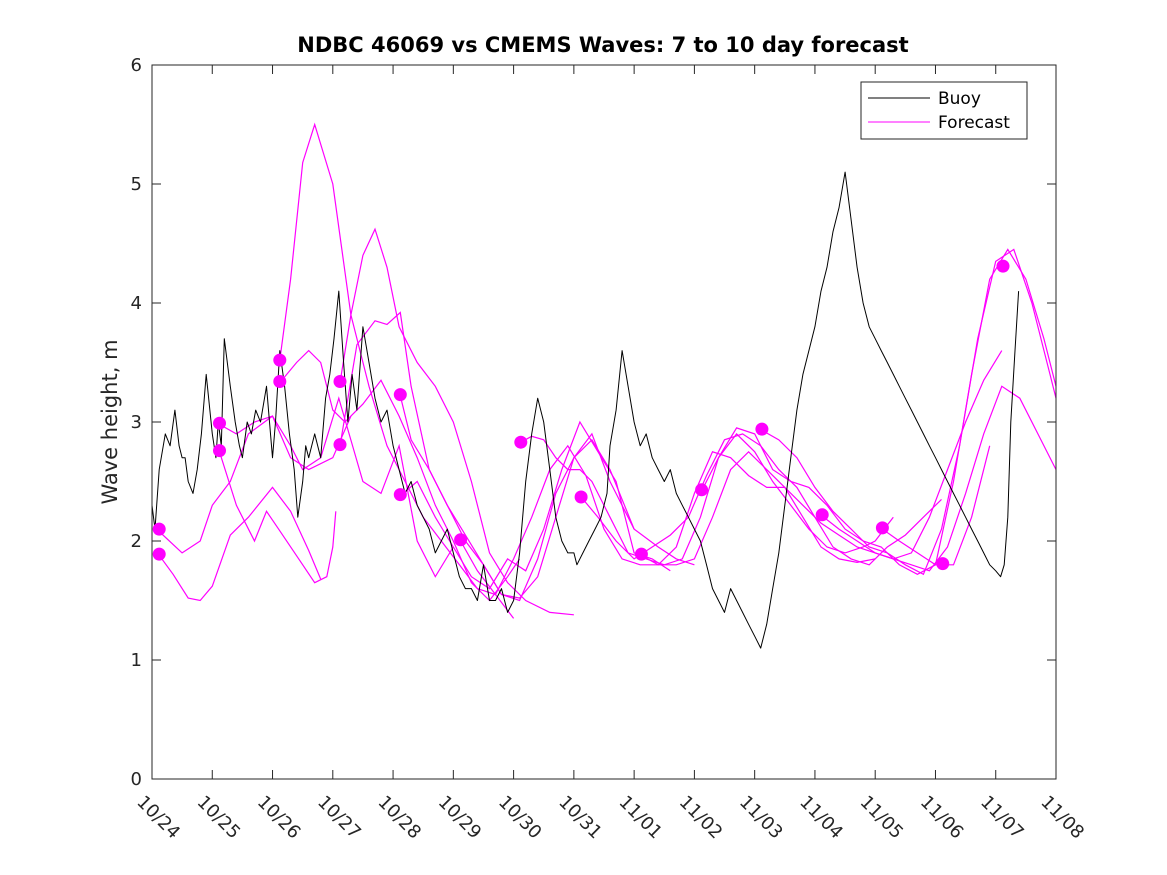 This screenshot has height=875, width=1167. What do you see at coordinates (136, 422) in the screenshot?
I see `y-tick-label: 3` at bounding box center [136, 422].